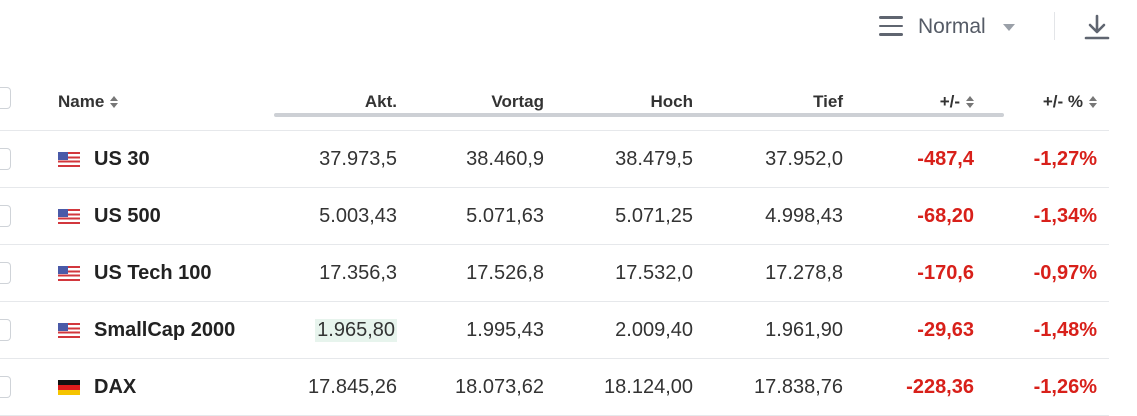 The width and height of the screenshot is (1137, 416). What do you see at coordinates (358, 158) in the screenshot?
I see `akt-value: 37.973,5` at bounding box center [358, 158].